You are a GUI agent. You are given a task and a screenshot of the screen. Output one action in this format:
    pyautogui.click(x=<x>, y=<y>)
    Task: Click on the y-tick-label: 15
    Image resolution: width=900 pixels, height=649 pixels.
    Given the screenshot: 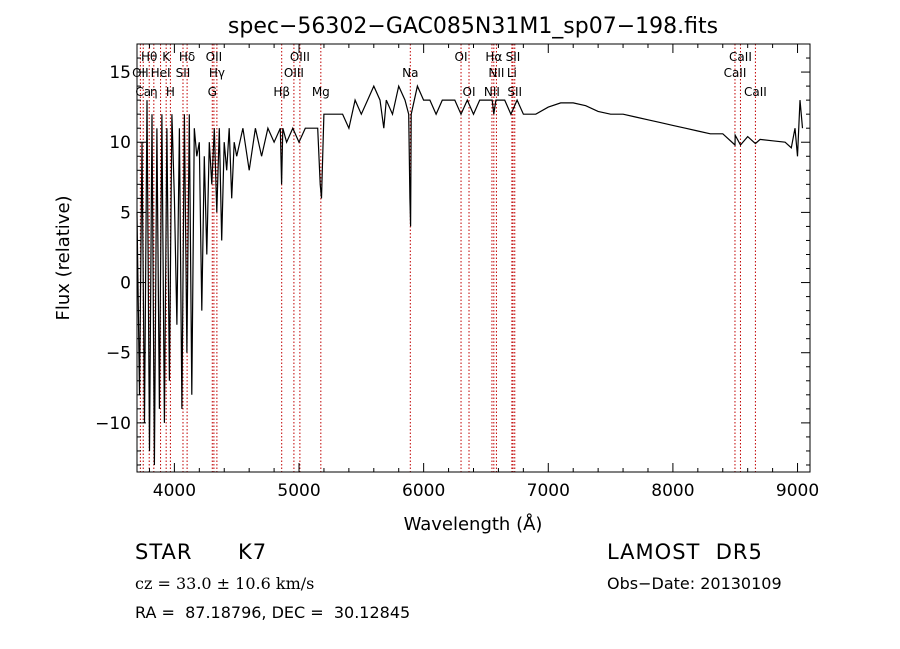 What is the action you would take?
    pyautogui.click(x=120, y=73)
    